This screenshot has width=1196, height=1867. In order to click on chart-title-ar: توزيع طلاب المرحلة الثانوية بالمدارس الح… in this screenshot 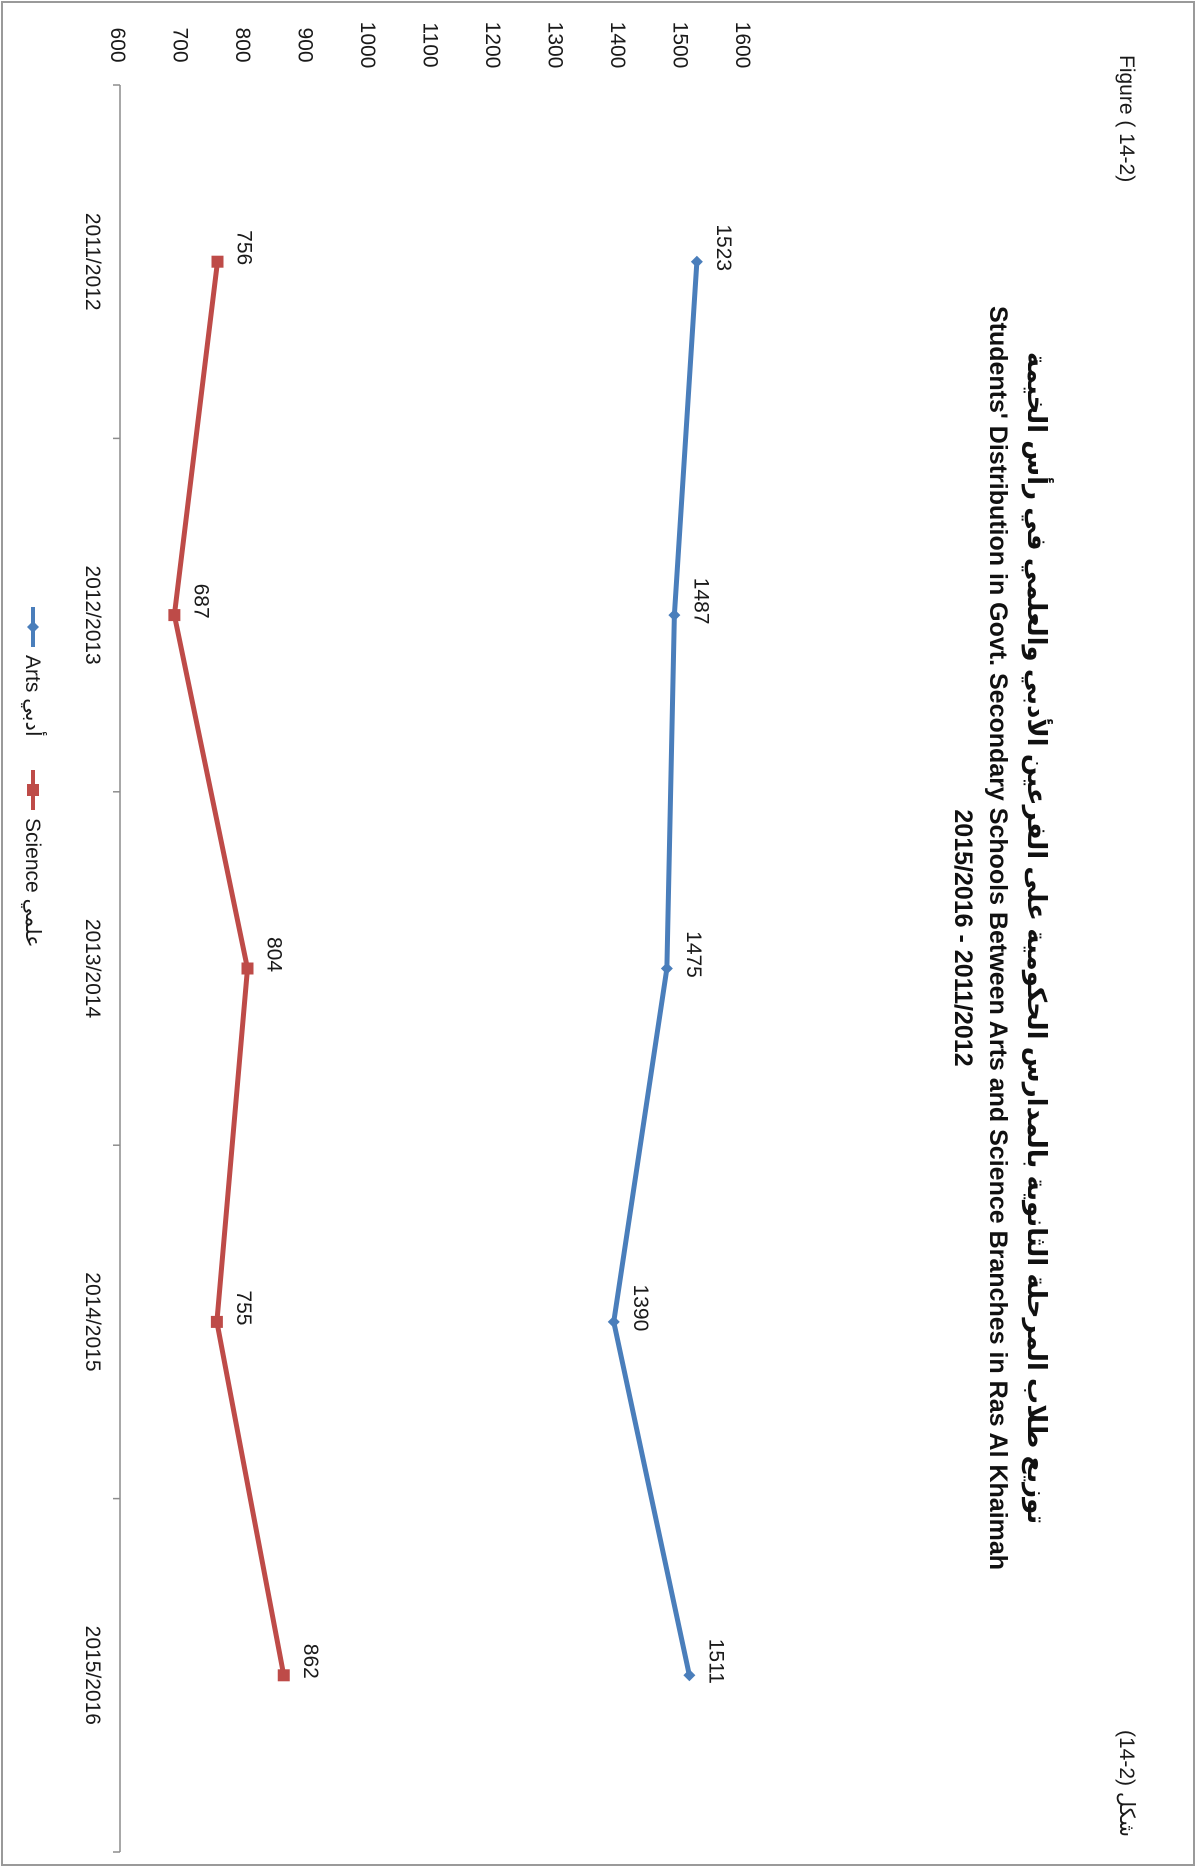, I will do `click(1037, 938)`.